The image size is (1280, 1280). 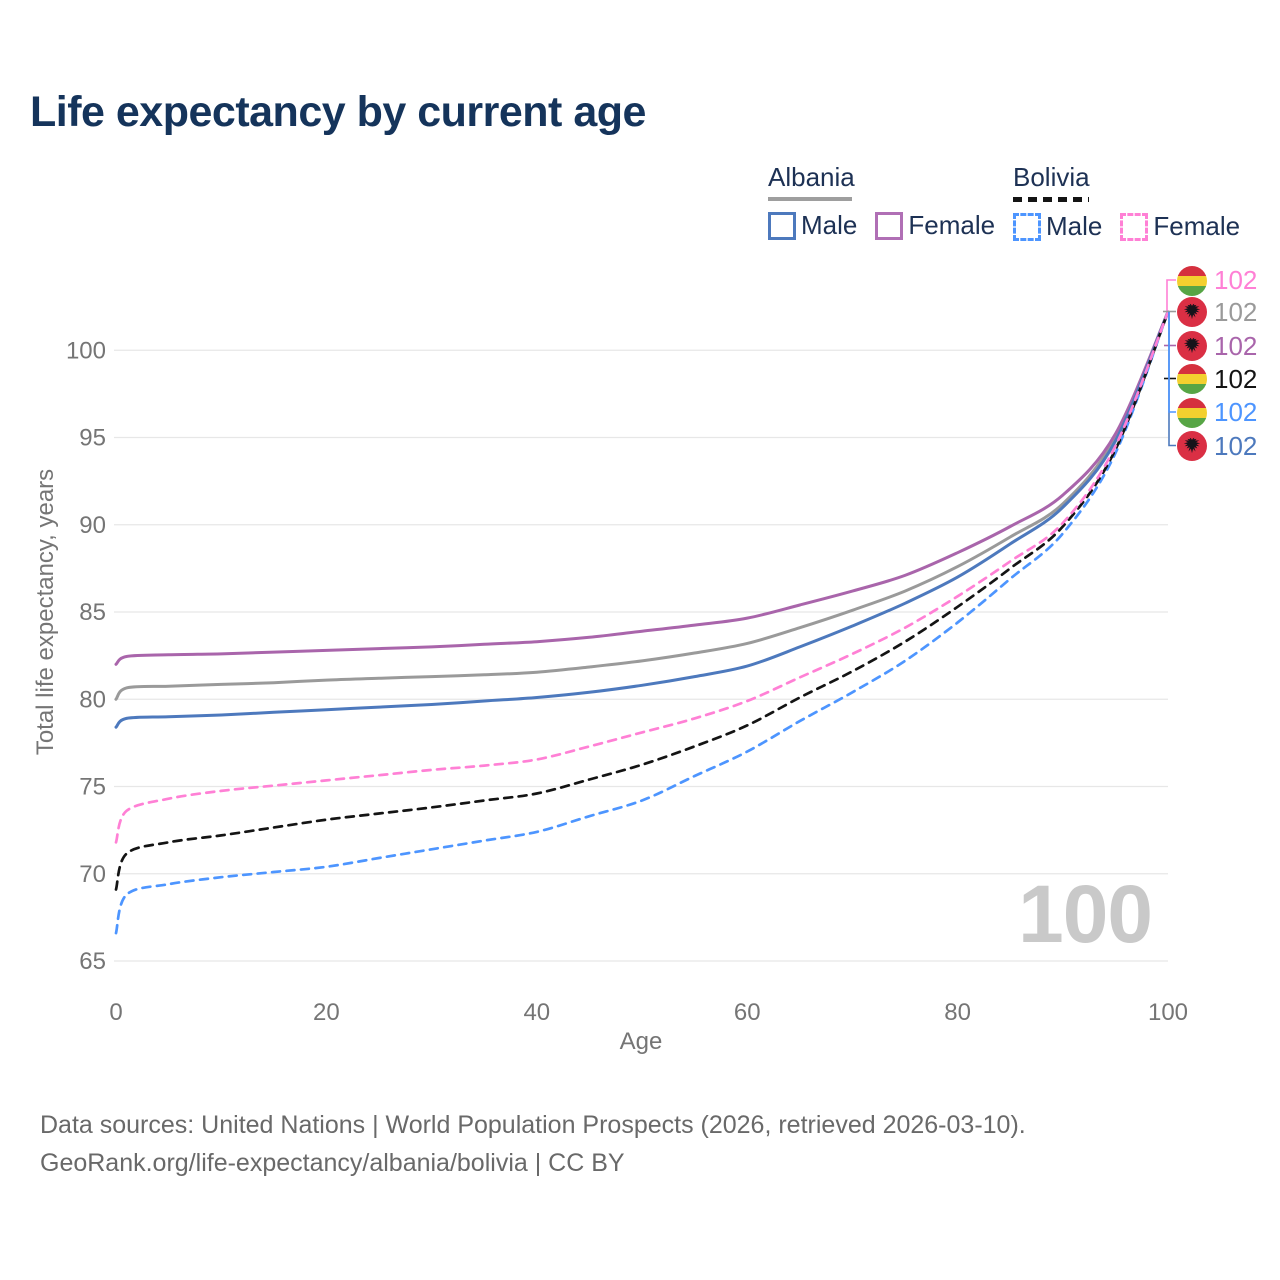 I want to click on y-axis-title: Total life expectancy, years, so click(x=45, y=612).